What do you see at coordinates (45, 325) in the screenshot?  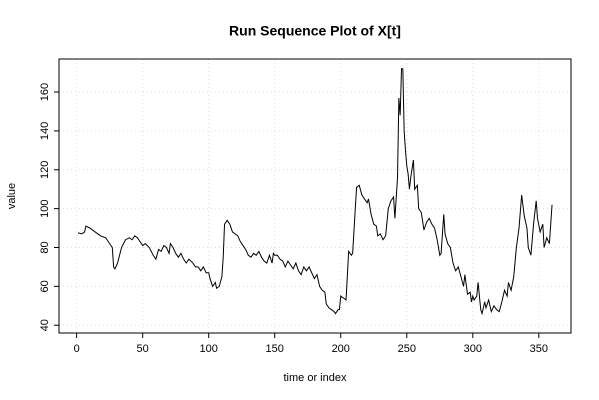 I see `y-tick-label: 40` at bounding box center [45, 325].